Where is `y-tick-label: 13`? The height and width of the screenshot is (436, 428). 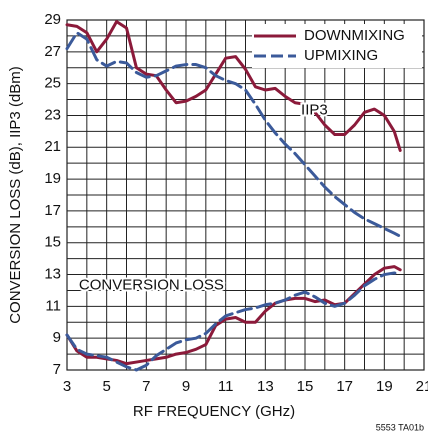 y-tick-label: 13 is located at coordinates (52, 274).